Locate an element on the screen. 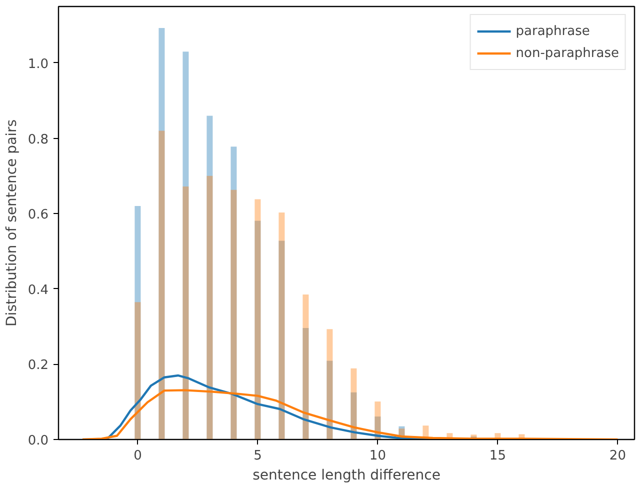 The width and height of the screenshot is (636, 486). y-tick-label: 0.4 is located at coordinates (38, 290).